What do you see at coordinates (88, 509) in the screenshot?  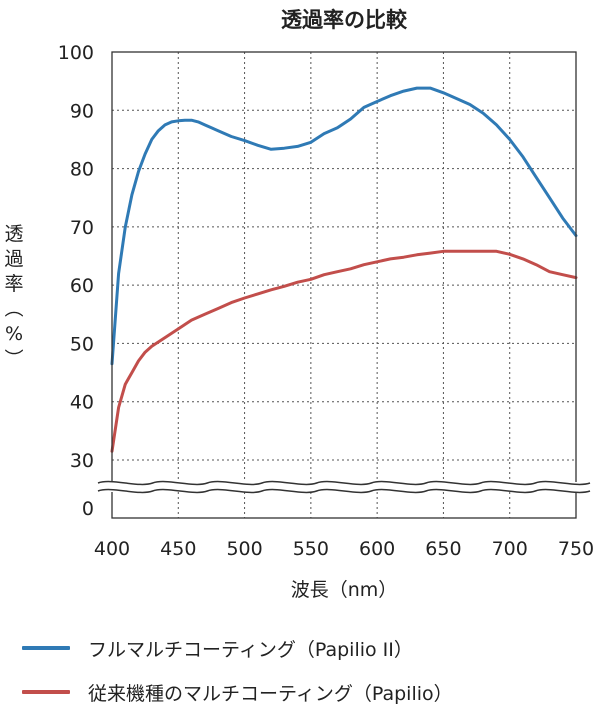 I see `y-tick-label-0: 0` at bounding box center [88, 509].